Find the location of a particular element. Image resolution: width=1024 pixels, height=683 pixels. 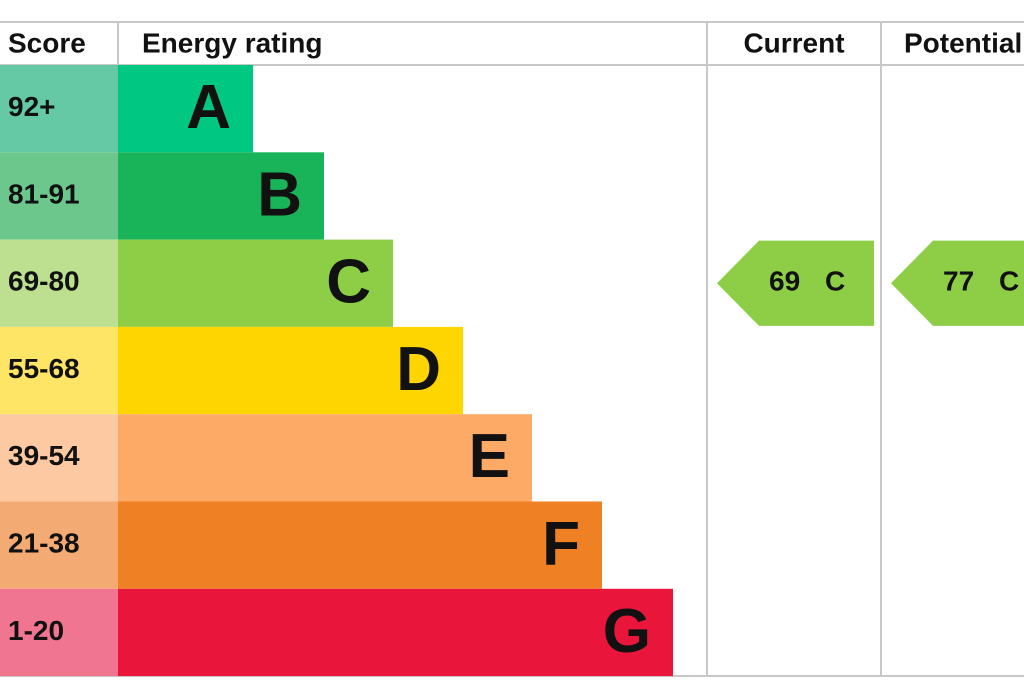

score-label: 55-68 is located at coordinates (44, 368).